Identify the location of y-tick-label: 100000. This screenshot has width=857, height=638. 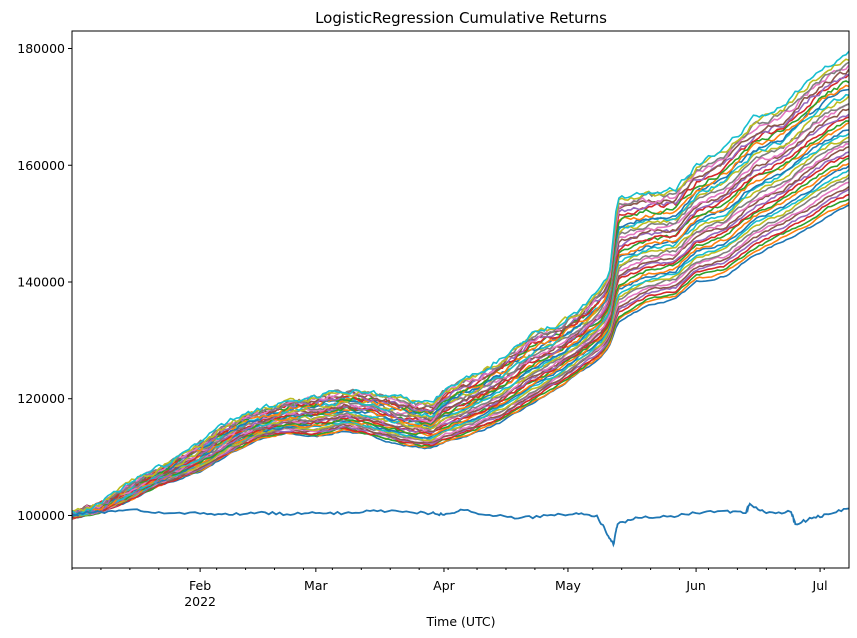
(41, 515).